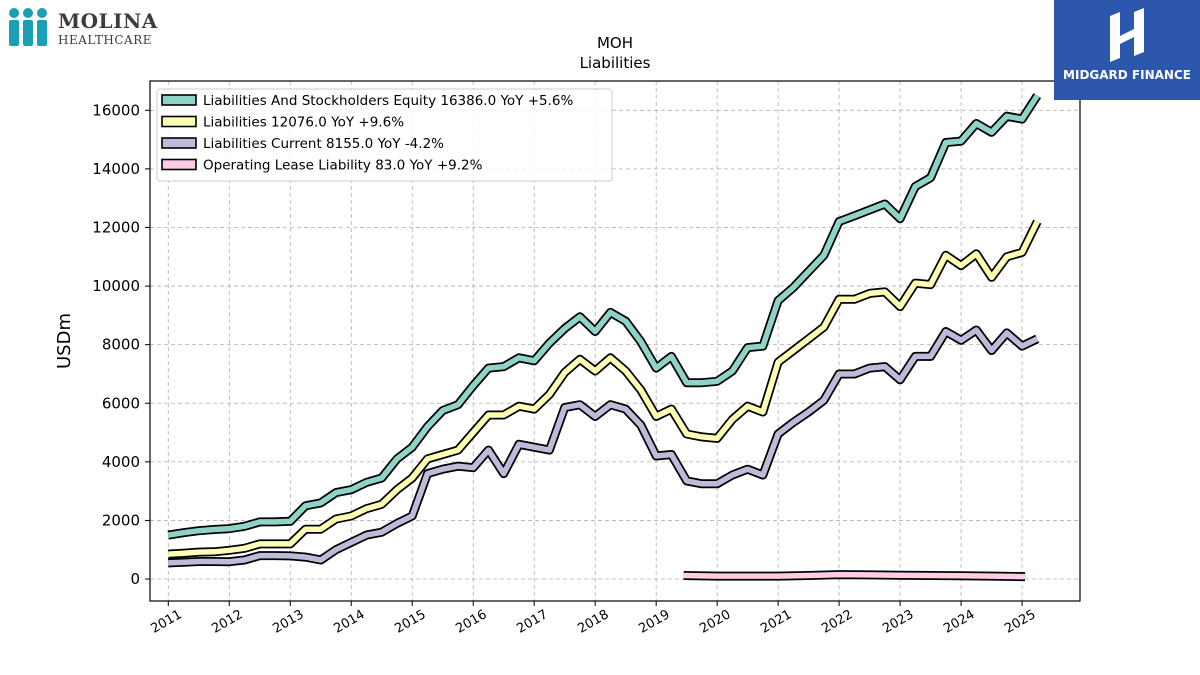 Image resolution: width=1200 pixels, height=675 pixels. I want to click on y-tick-label: 0, so click(135, 579).